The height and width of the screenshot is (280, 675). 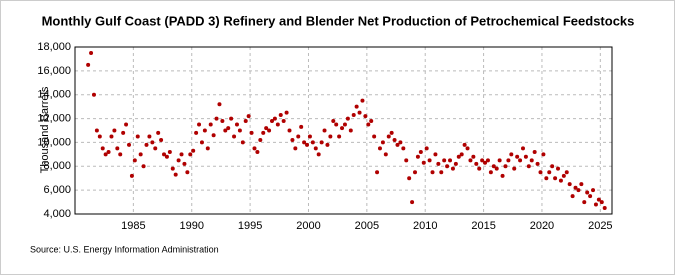 What do you see at coordinates (54, 95) in the screenshot?
I see `y-tick-label: 14,000` at bounding box center [54, 95].